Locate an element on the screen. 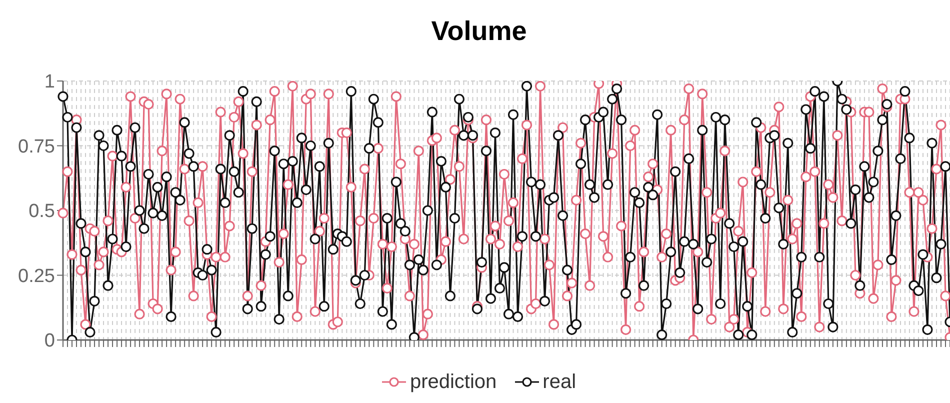  y-tick-label: 1 is located at coordinates (49, 82).